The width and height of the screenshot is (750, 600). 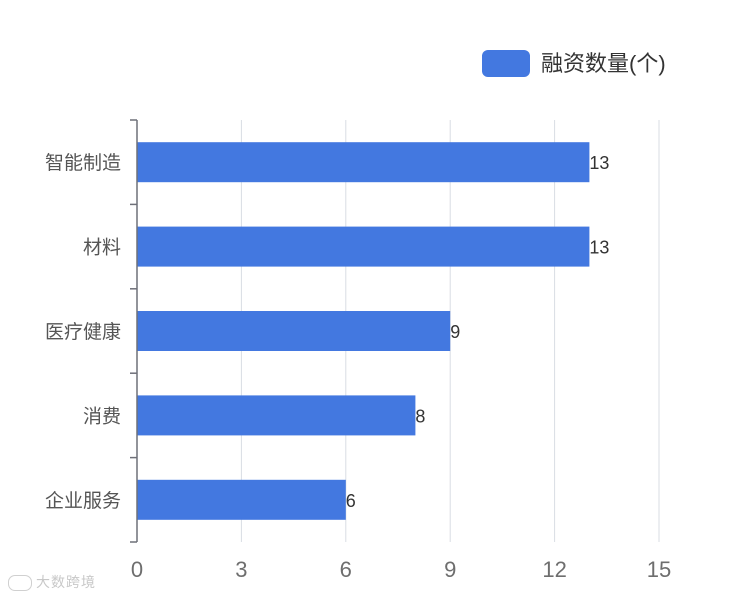 What do you see at coordinates (659, 569) in the screenshot?
I see `x-tick-label: 15` at bounding box center [659, 569].